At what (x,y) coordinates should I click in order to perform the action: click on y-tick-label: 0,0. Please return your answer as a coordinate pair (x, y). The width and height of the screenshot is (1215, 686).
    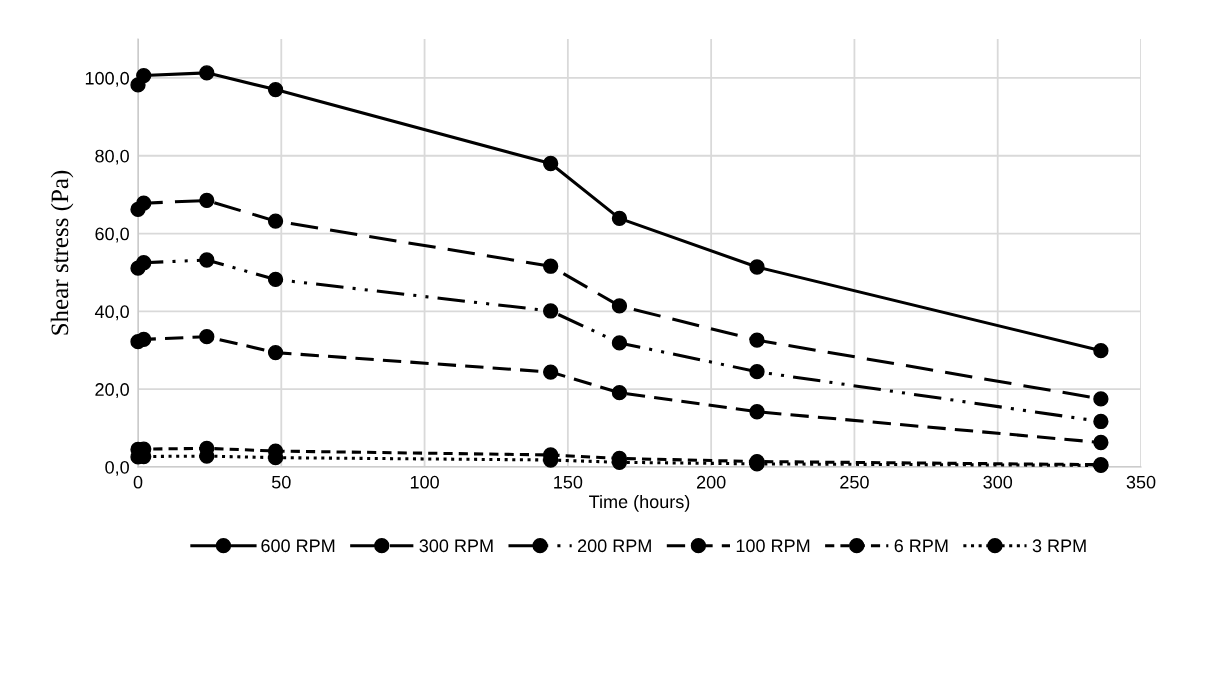
    Looking at the image, I should click on (117, 468).